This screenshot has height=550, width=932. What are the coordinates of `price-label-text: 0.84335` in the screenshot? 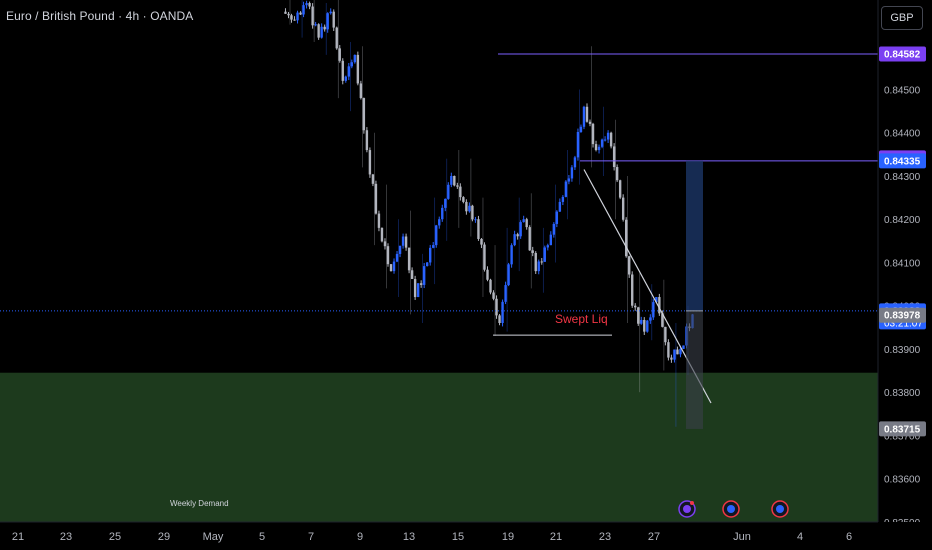 It's located at (902, 161).